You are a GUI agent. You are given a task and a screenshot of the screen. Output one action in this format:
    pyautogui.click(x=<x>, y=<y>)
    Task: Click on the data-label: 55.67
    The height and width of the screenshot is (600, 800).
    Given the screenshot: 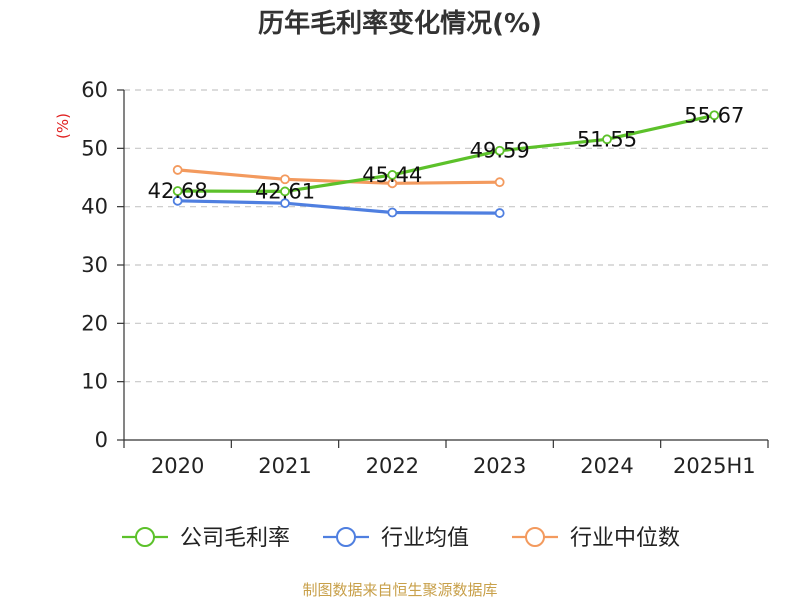 What is the action you would take?
    pyautogui.click(x=714, y=115)
    